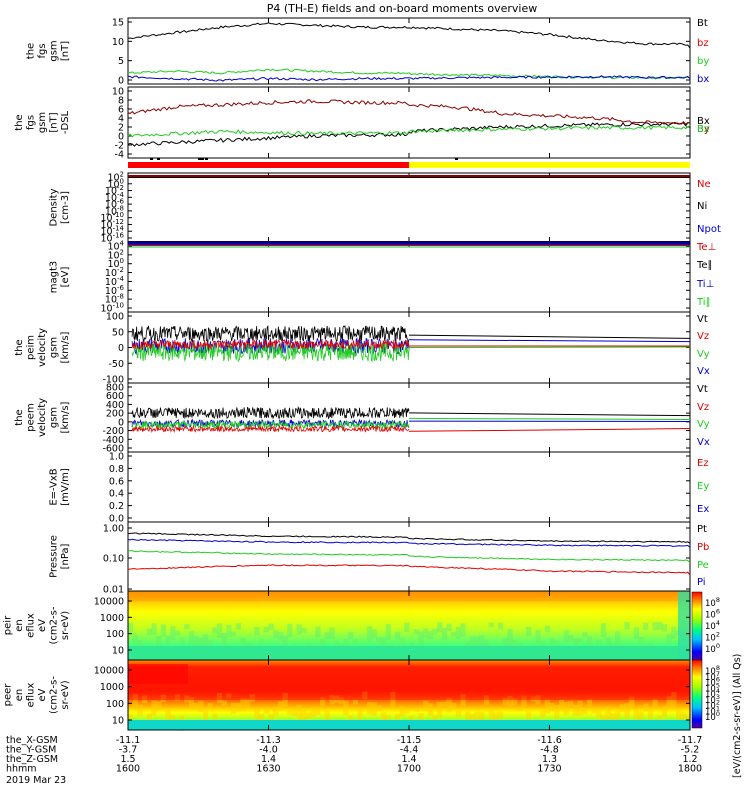 This screenshot has height=800, width=750. I want to click on ylabel-line: Density, so click(54, 207).